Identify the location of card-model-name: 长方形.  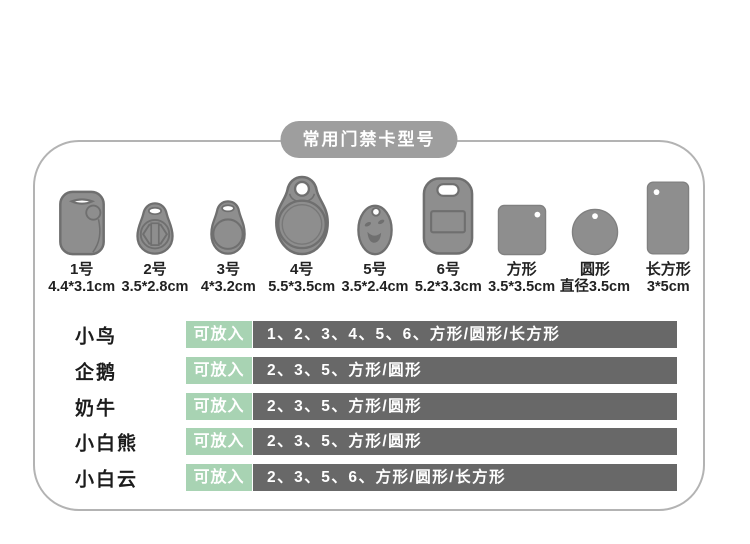
(668, 269).